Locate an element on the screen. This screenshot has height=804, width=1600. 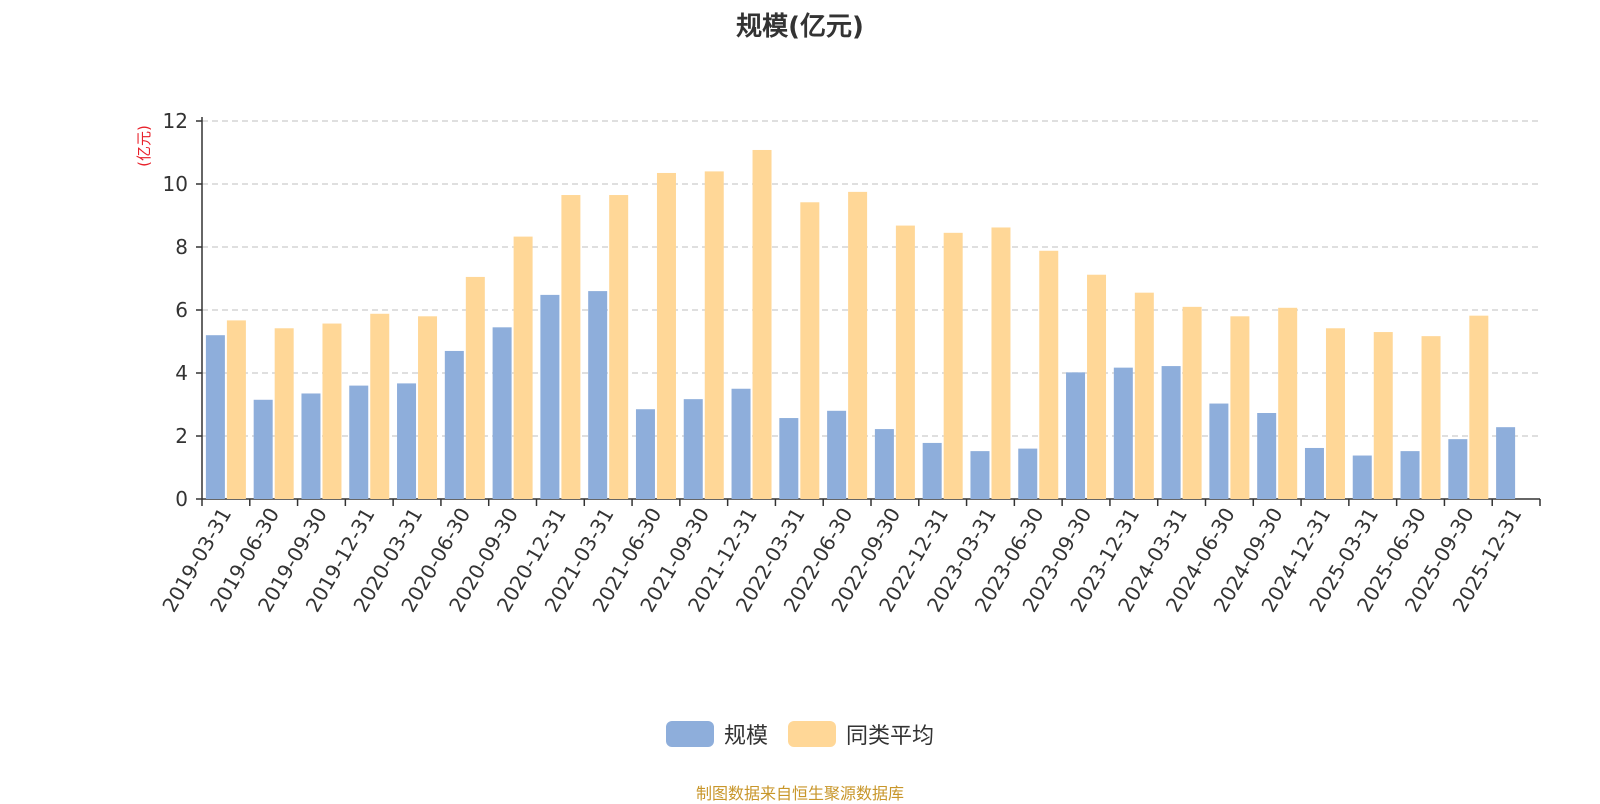
legend-item-peer-average: 同类平均 is located at coordinates (861, 734).